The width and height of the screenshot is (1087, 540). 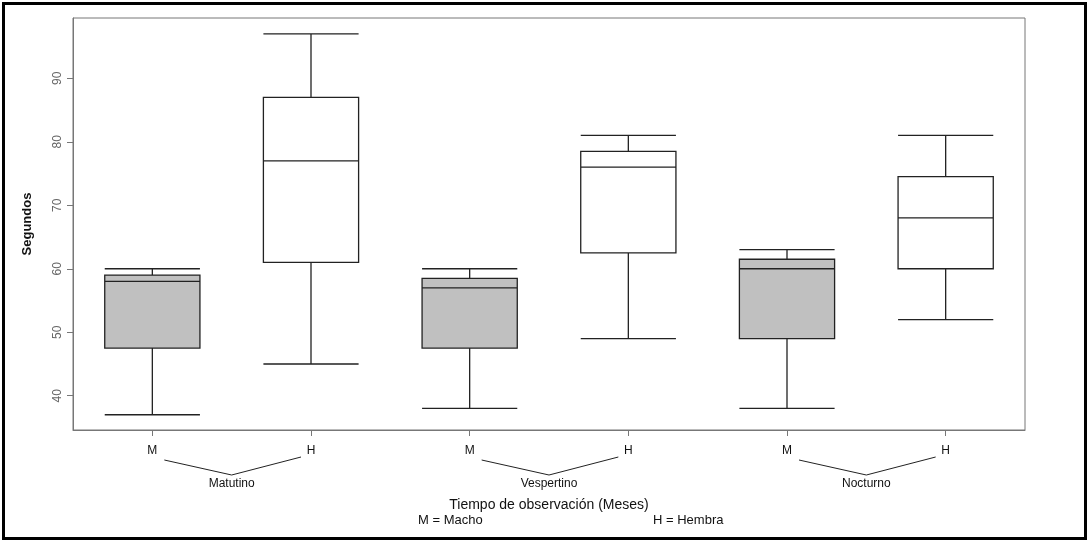 What do you see at coordinates (549, 483) in the screenshot?
I see `text: Vespertino` at bounding box center [549, 483].